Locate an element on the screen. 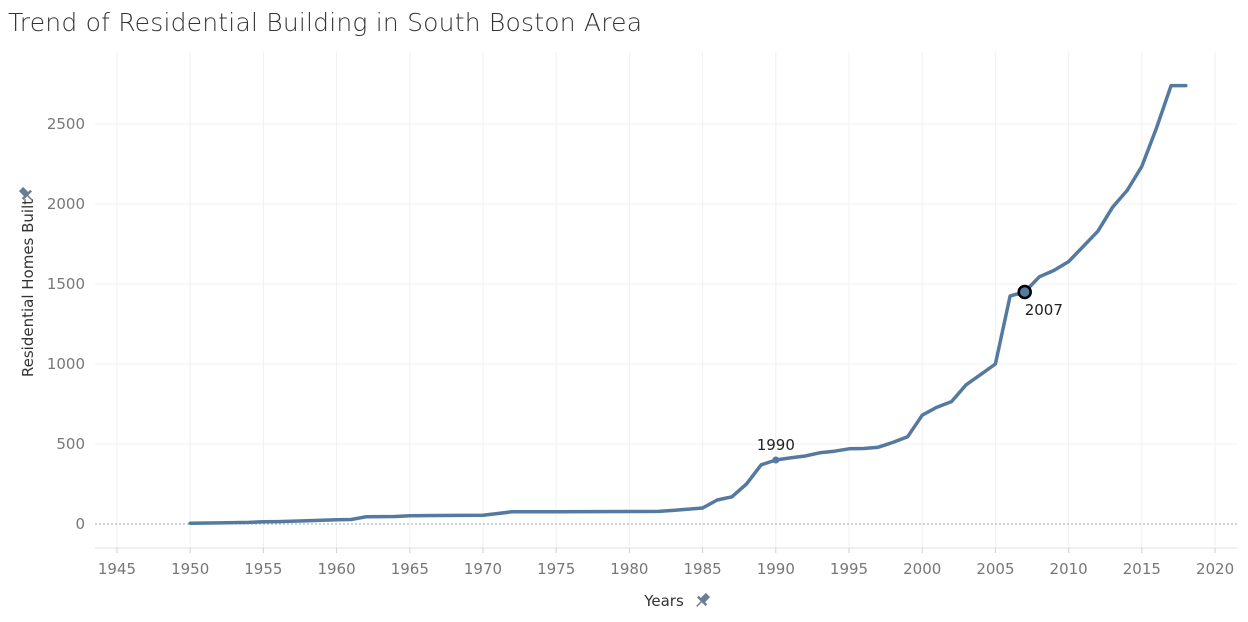 This screenshot has height=622, width=1248. y-tick-label: 1500 is located at coordinates (66, 284).